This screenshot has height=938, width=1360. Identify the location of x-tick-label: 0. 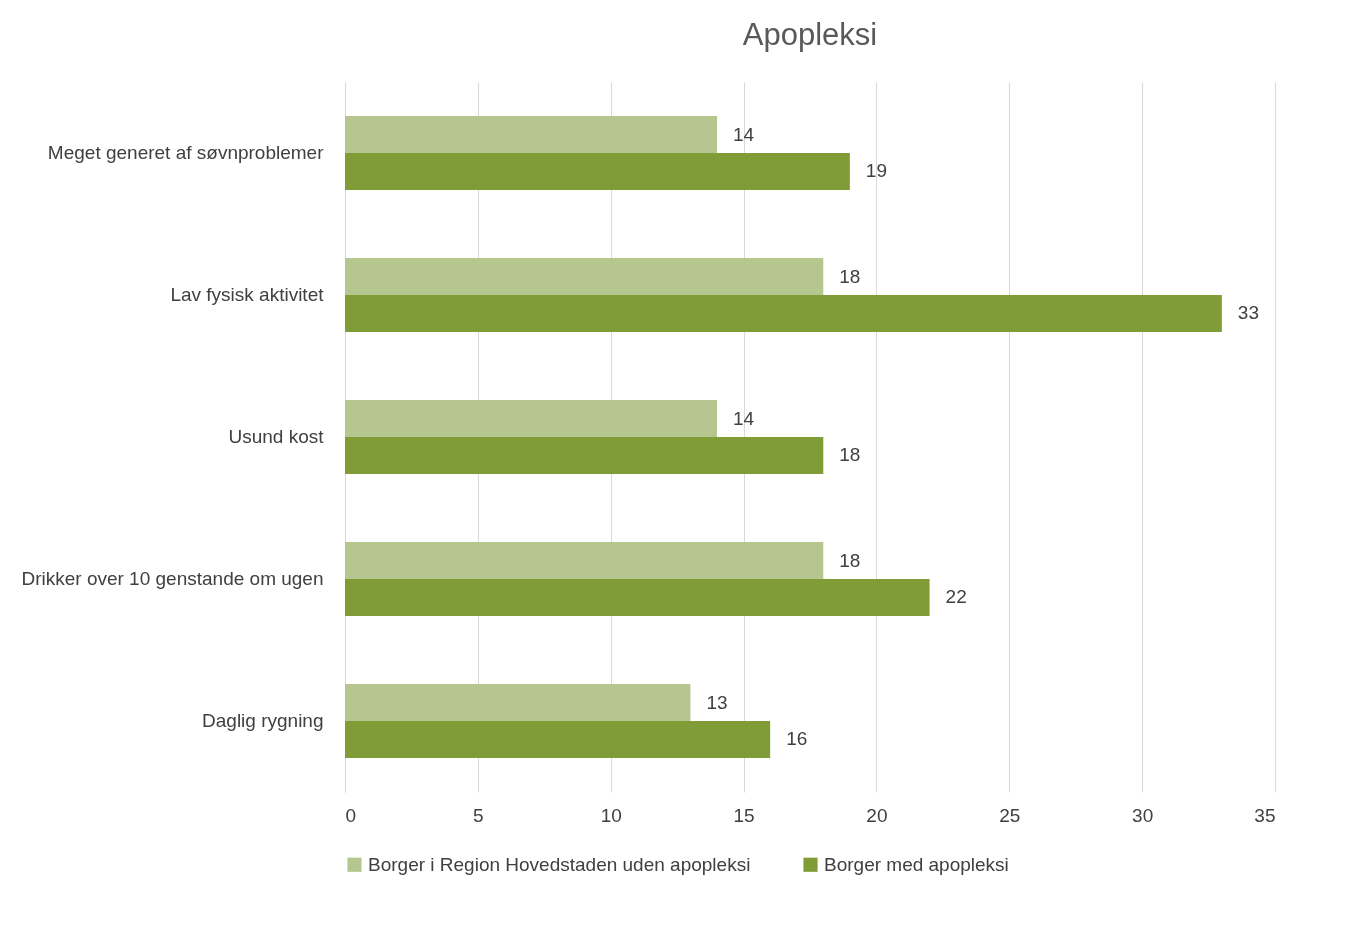
(351, 815).